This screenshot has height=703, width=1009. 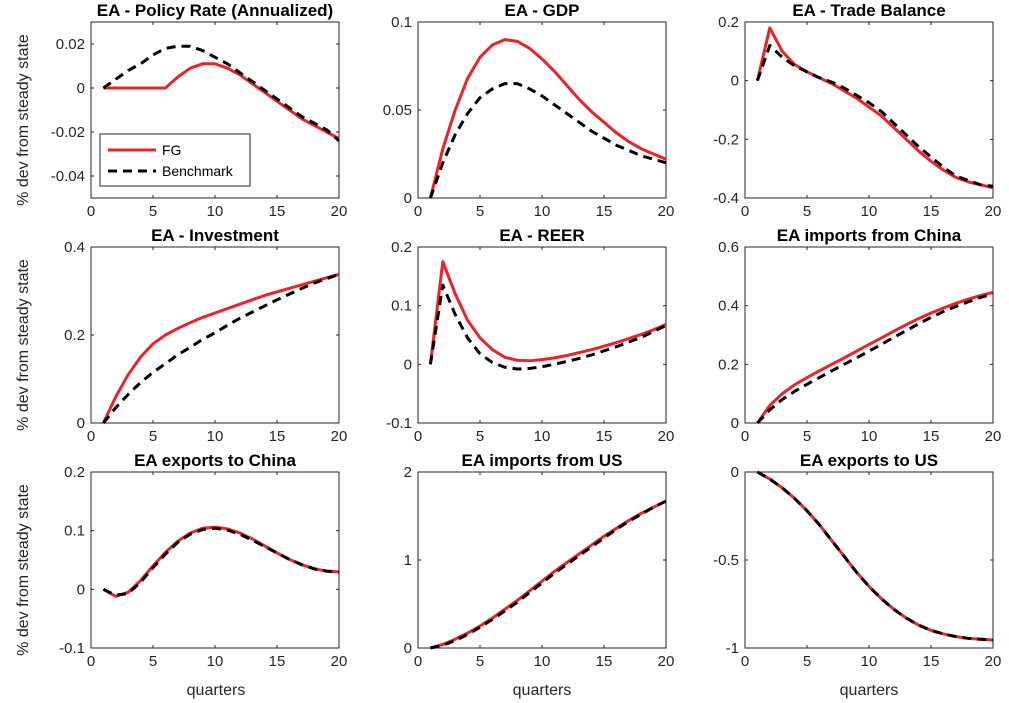 What do you see at coordinates (732, 648) in the screenshot?
I see `y-tick-label: -1` at bounding box center [732, 648].